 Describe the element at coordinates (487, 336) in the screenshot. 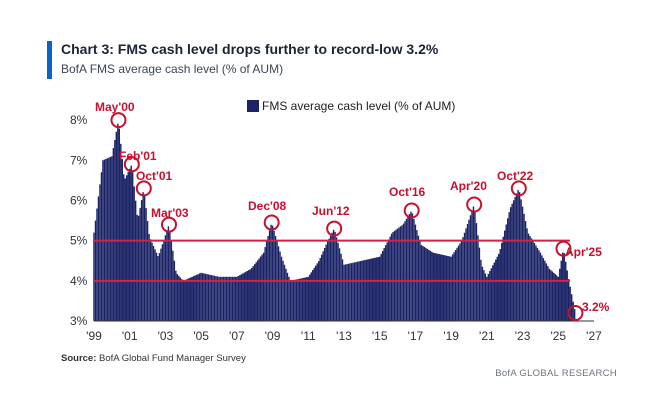

I see `x-tick-label: '21` at that location.